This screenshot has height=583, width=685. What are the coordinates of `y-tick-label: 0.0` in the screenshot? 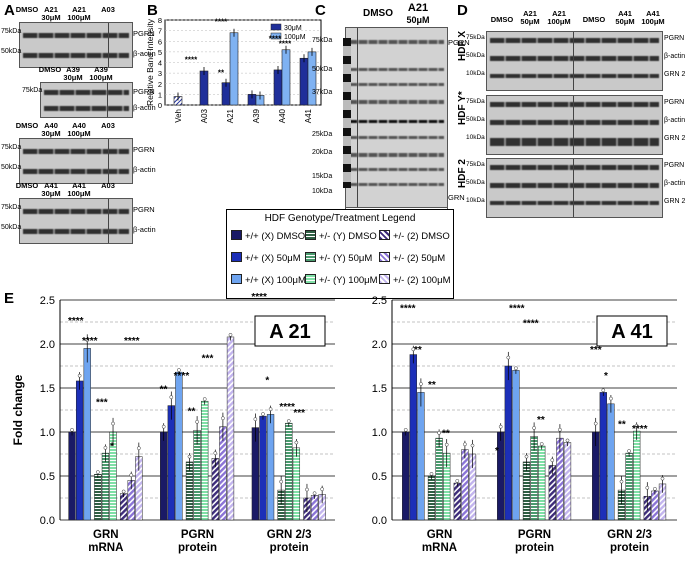 It's located at (47, 521).